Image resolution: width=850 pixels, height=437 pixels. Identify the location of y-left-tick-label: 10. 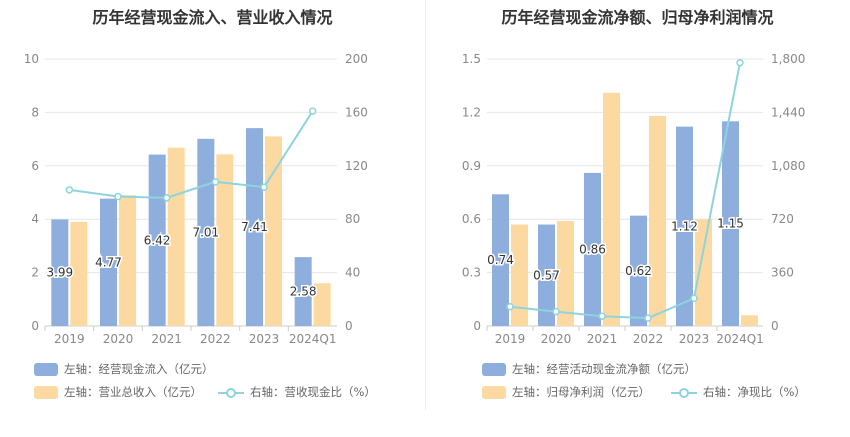
(31, 59).